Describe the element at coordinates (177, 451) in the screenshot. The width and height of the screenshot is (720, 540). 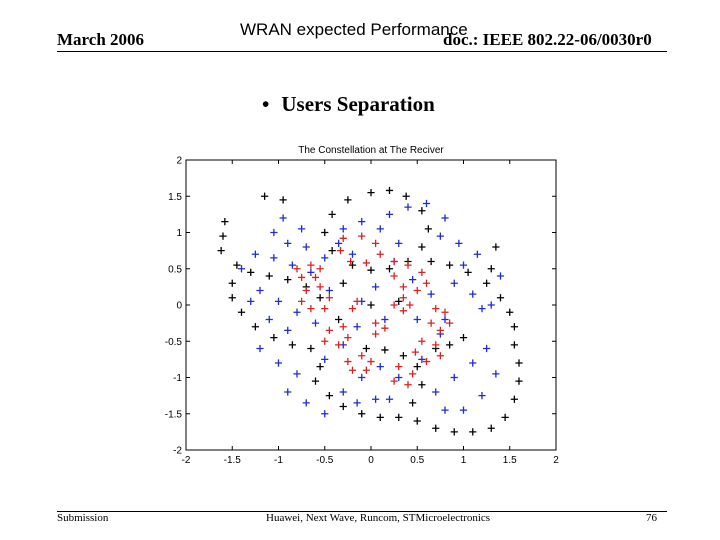
I see `y-tick-label: -2` at that location.